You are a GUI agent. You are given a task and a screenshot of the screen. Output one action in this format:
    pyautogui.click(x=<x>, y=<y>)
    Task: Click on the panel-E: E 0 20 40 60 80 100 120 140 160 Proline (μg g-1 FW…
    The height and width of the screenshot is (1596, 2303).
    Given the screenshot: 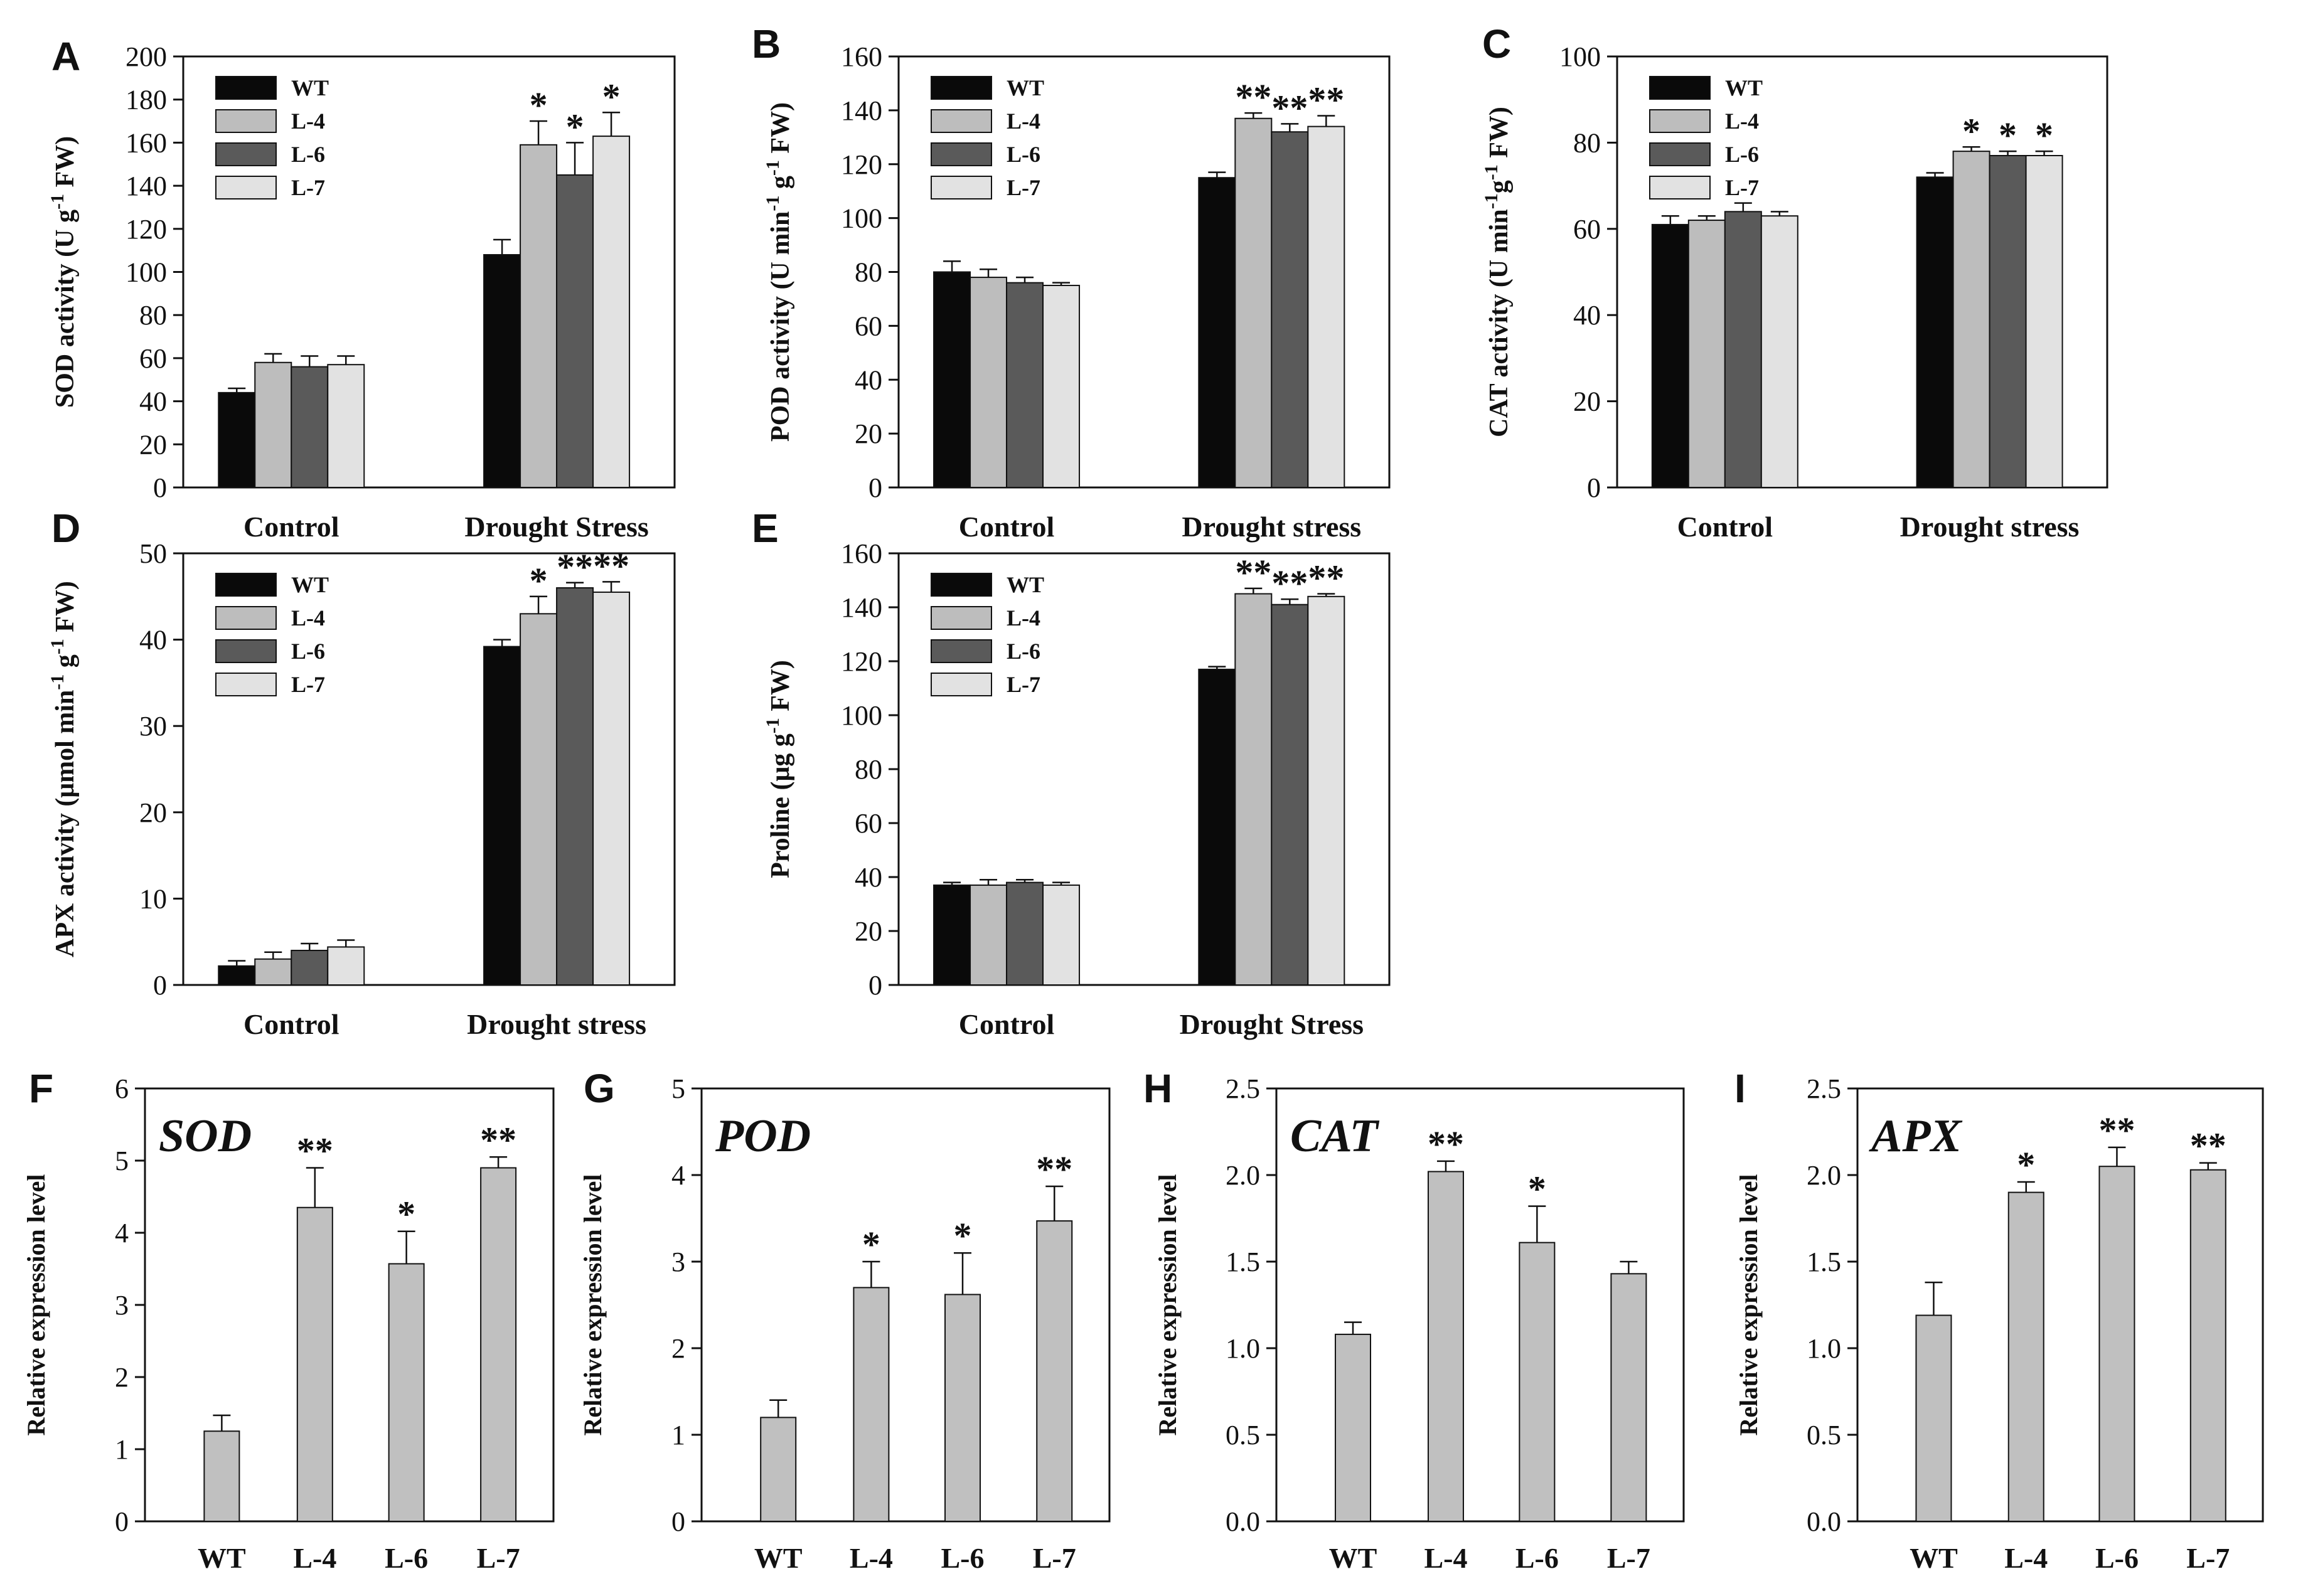 What is the action you would take?
    pyautogui.click(x=1071, y=773)
    